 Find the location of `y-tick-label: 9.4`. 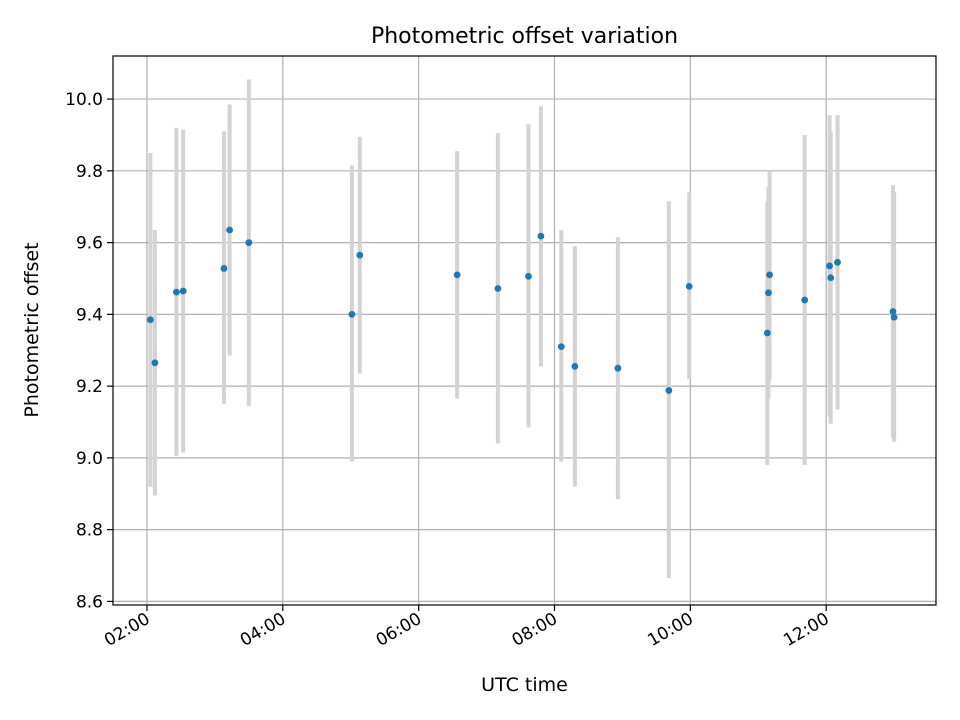

y-tick-label: 9.4 is located at coordinates (89, 315).